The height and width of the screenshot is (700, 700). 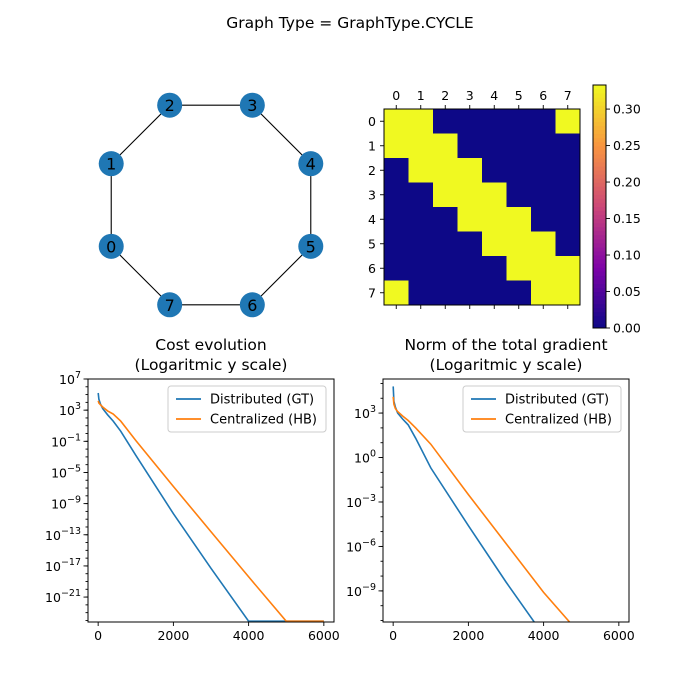 I want to click on y-tick-label: 10⁻⁶, so click(x=361, y=545).